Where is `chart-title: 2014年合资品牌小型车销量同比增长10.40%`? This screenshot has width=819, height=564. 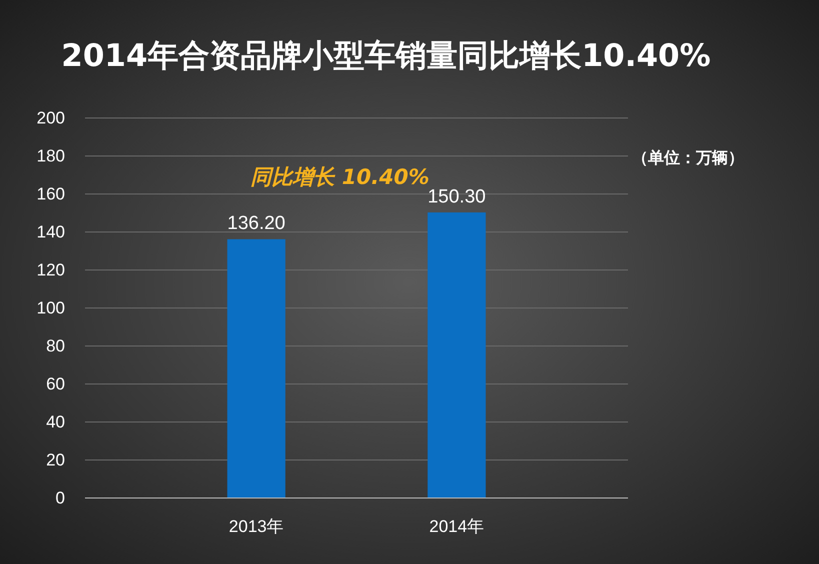
chart-title: 2014年合资品牌小型车销量同比增长10.40% is located at coordinates (386, 56).